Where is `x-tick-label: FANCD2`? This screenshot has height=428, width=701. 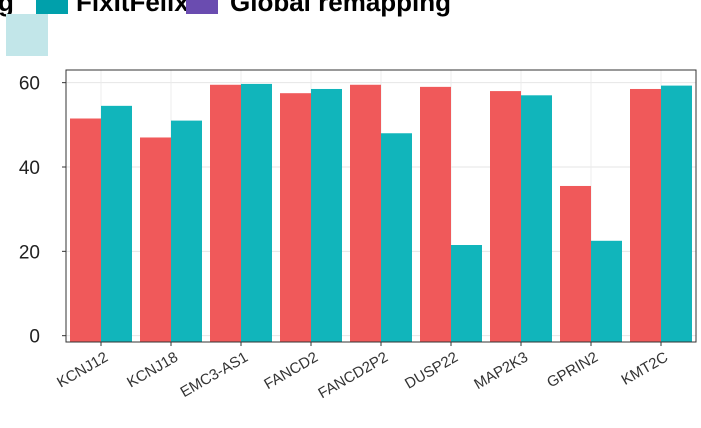 x-tick-label: FANCD2 is located at coordinates (291, 371).